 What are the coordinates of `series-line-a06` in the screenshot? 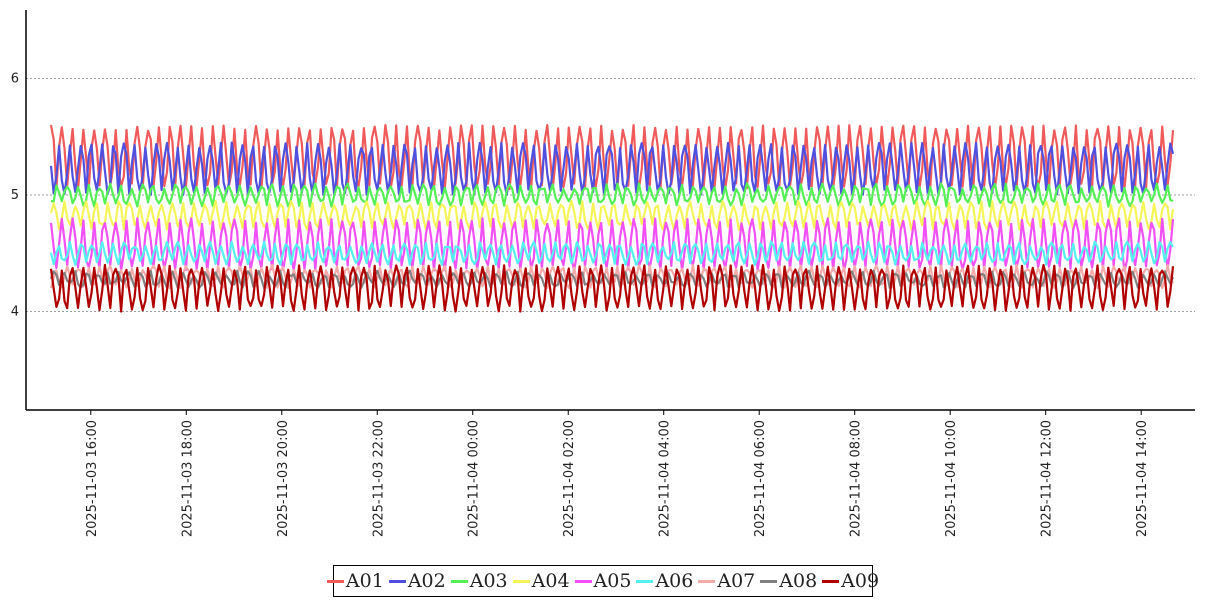 It's located at (611, 253).